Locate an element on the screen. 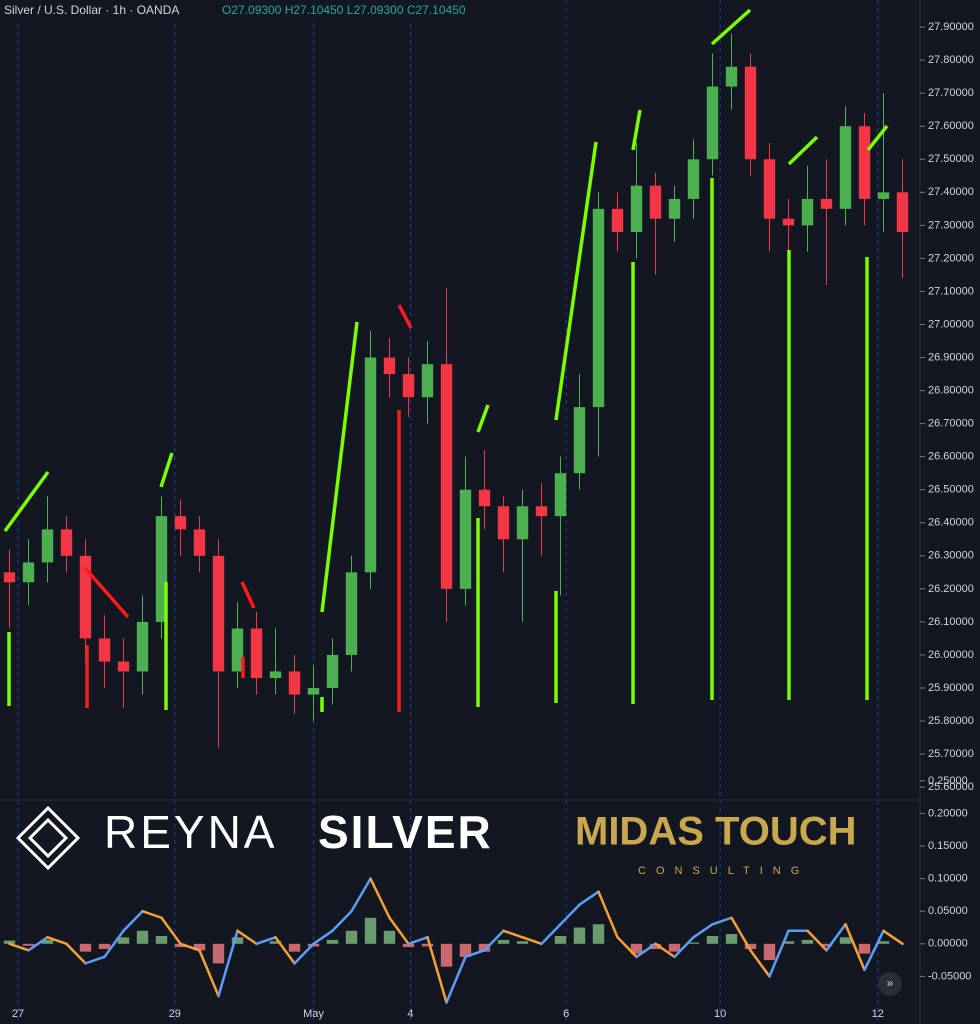 This screenshot has height=1024, width=980. scroll-button is located at coordinates (890, 984).